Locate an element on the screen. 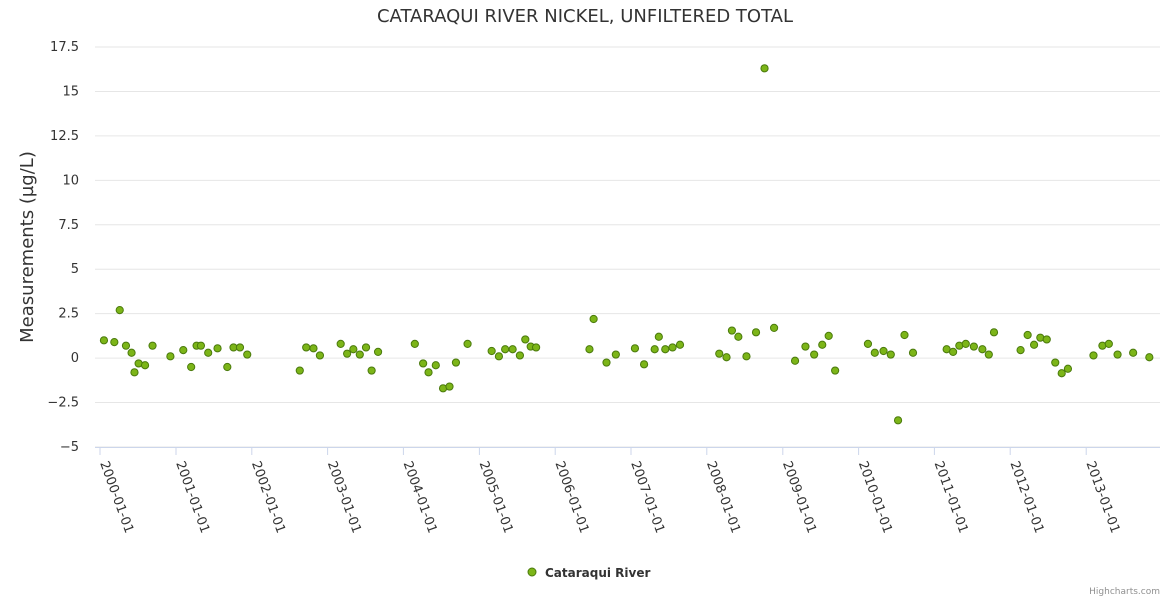 The image size is (1170, 600). legend-label-cataraqui-river: Cataraqui River is located at coordinates (597, 573).